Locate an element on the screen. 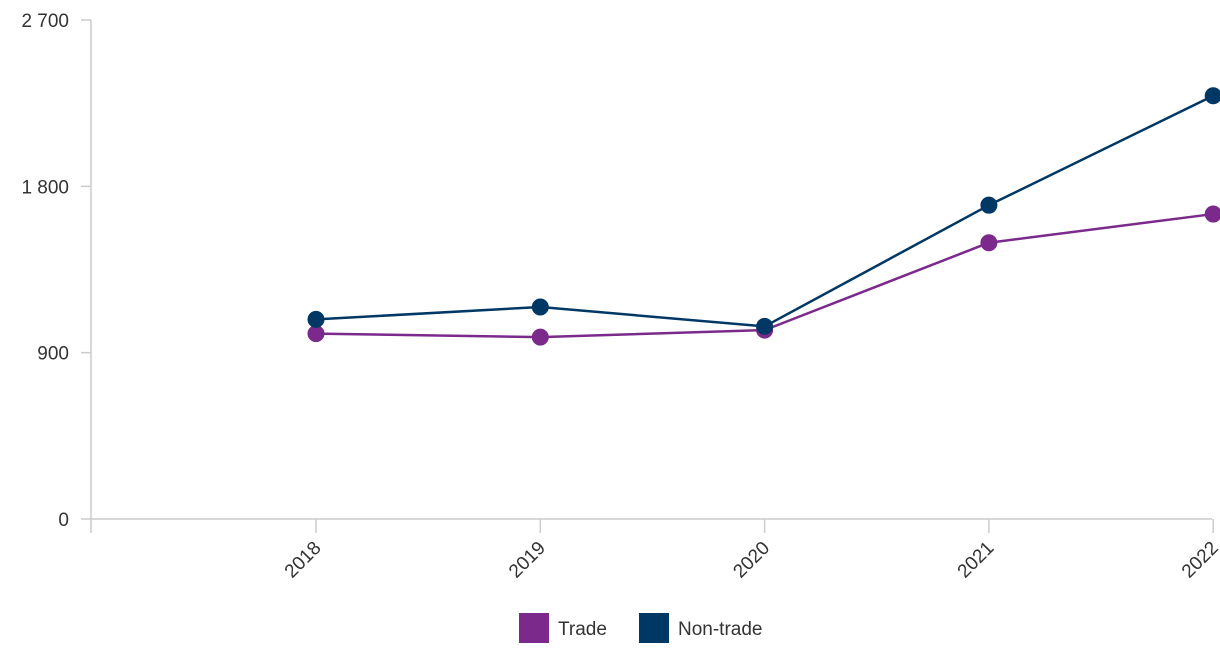 The height and width of the screenshot is (661, 1220). y-tick-label: 900 is located at coordinates (53, 354).